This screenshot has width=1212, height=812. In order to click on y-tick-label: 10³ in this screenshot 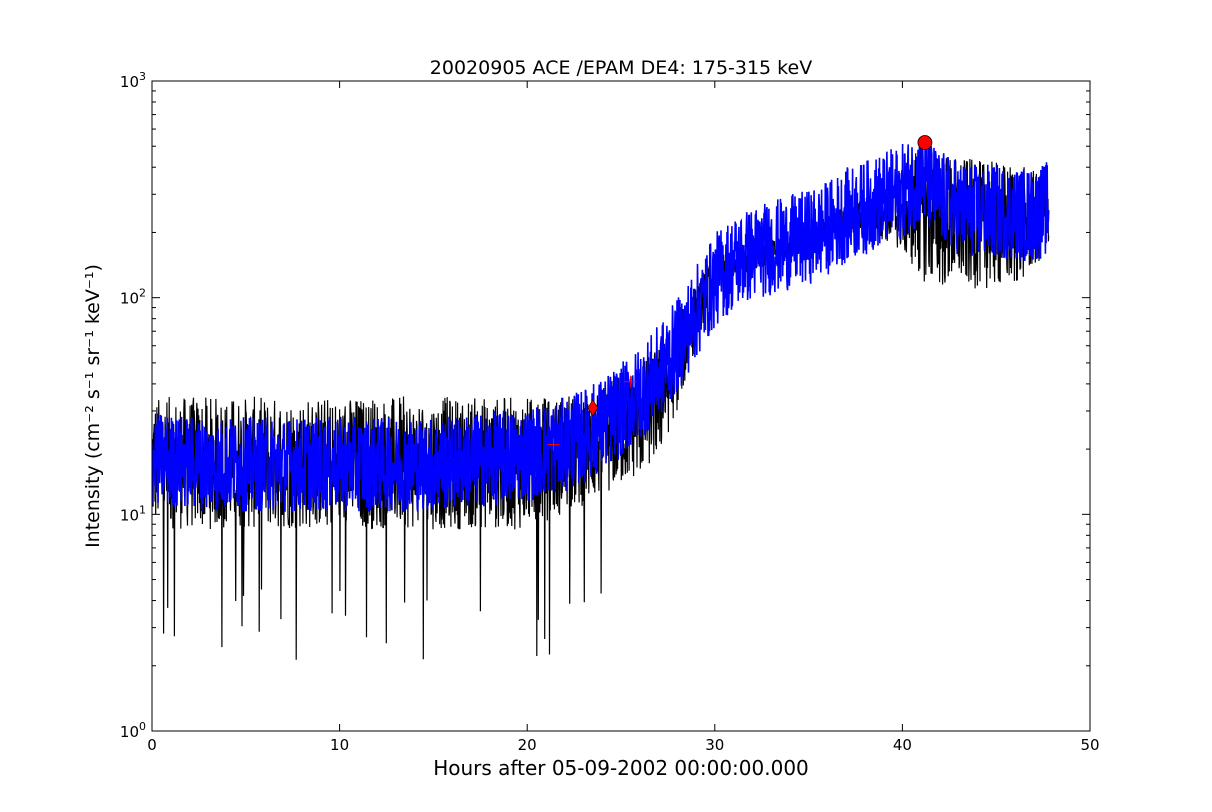, I will do `click(133, 80)`.